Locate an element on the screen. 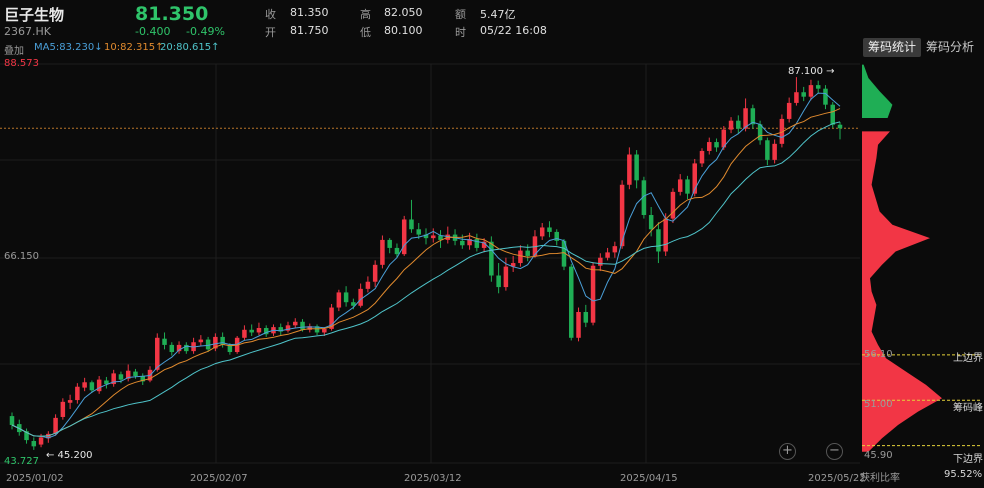  chip-peak-value: 51.00 is located at coordinates (878, 404).